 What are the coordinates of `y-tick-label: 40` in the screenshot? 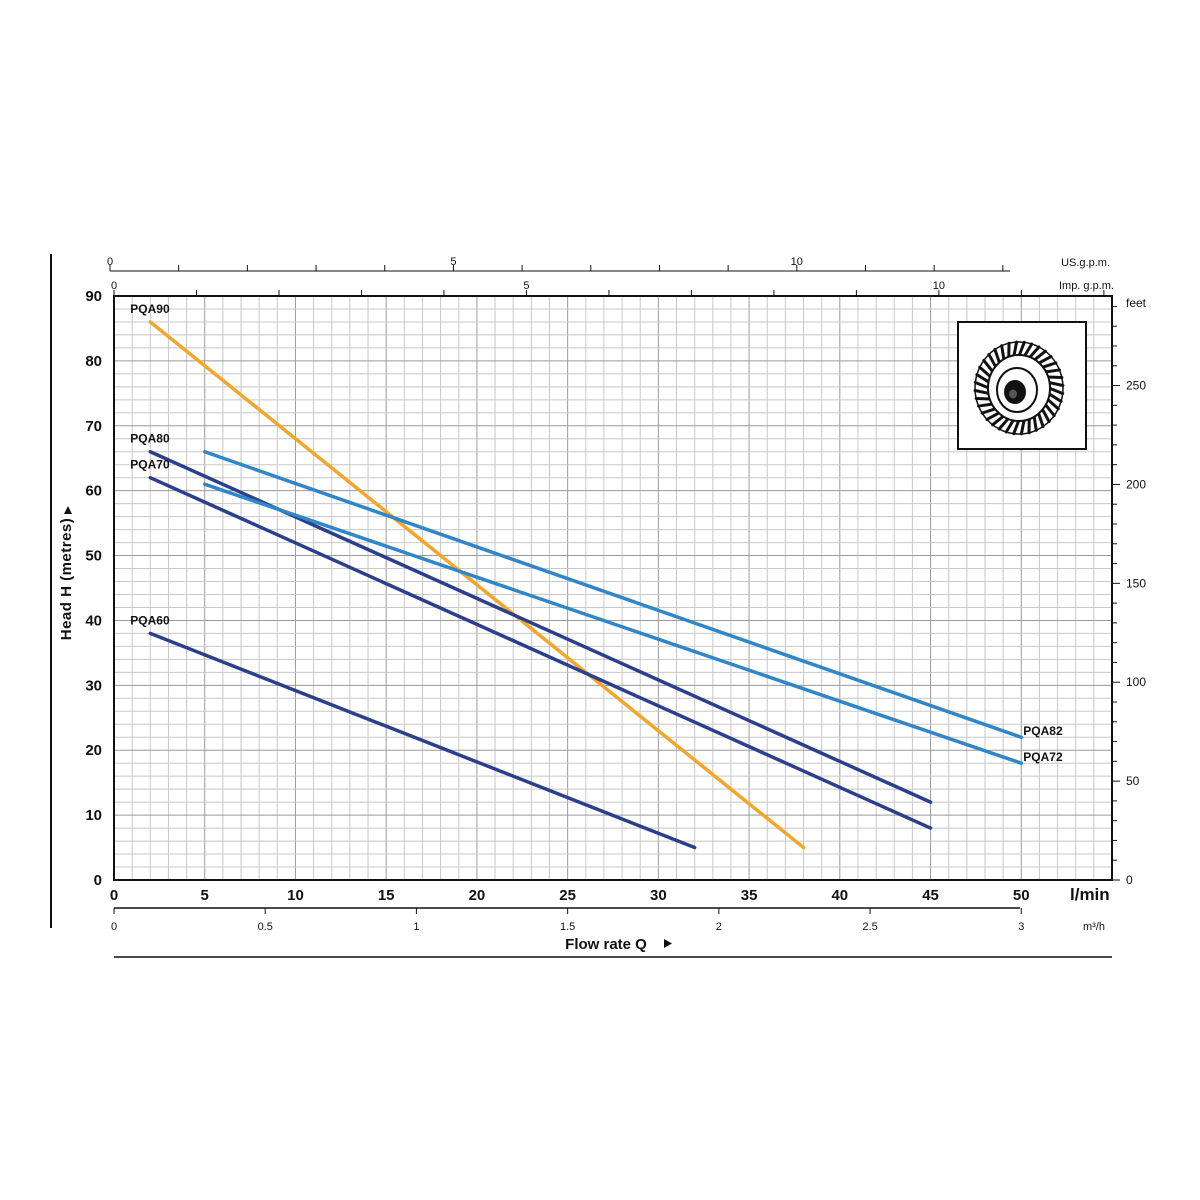 It's located at (93, 620).